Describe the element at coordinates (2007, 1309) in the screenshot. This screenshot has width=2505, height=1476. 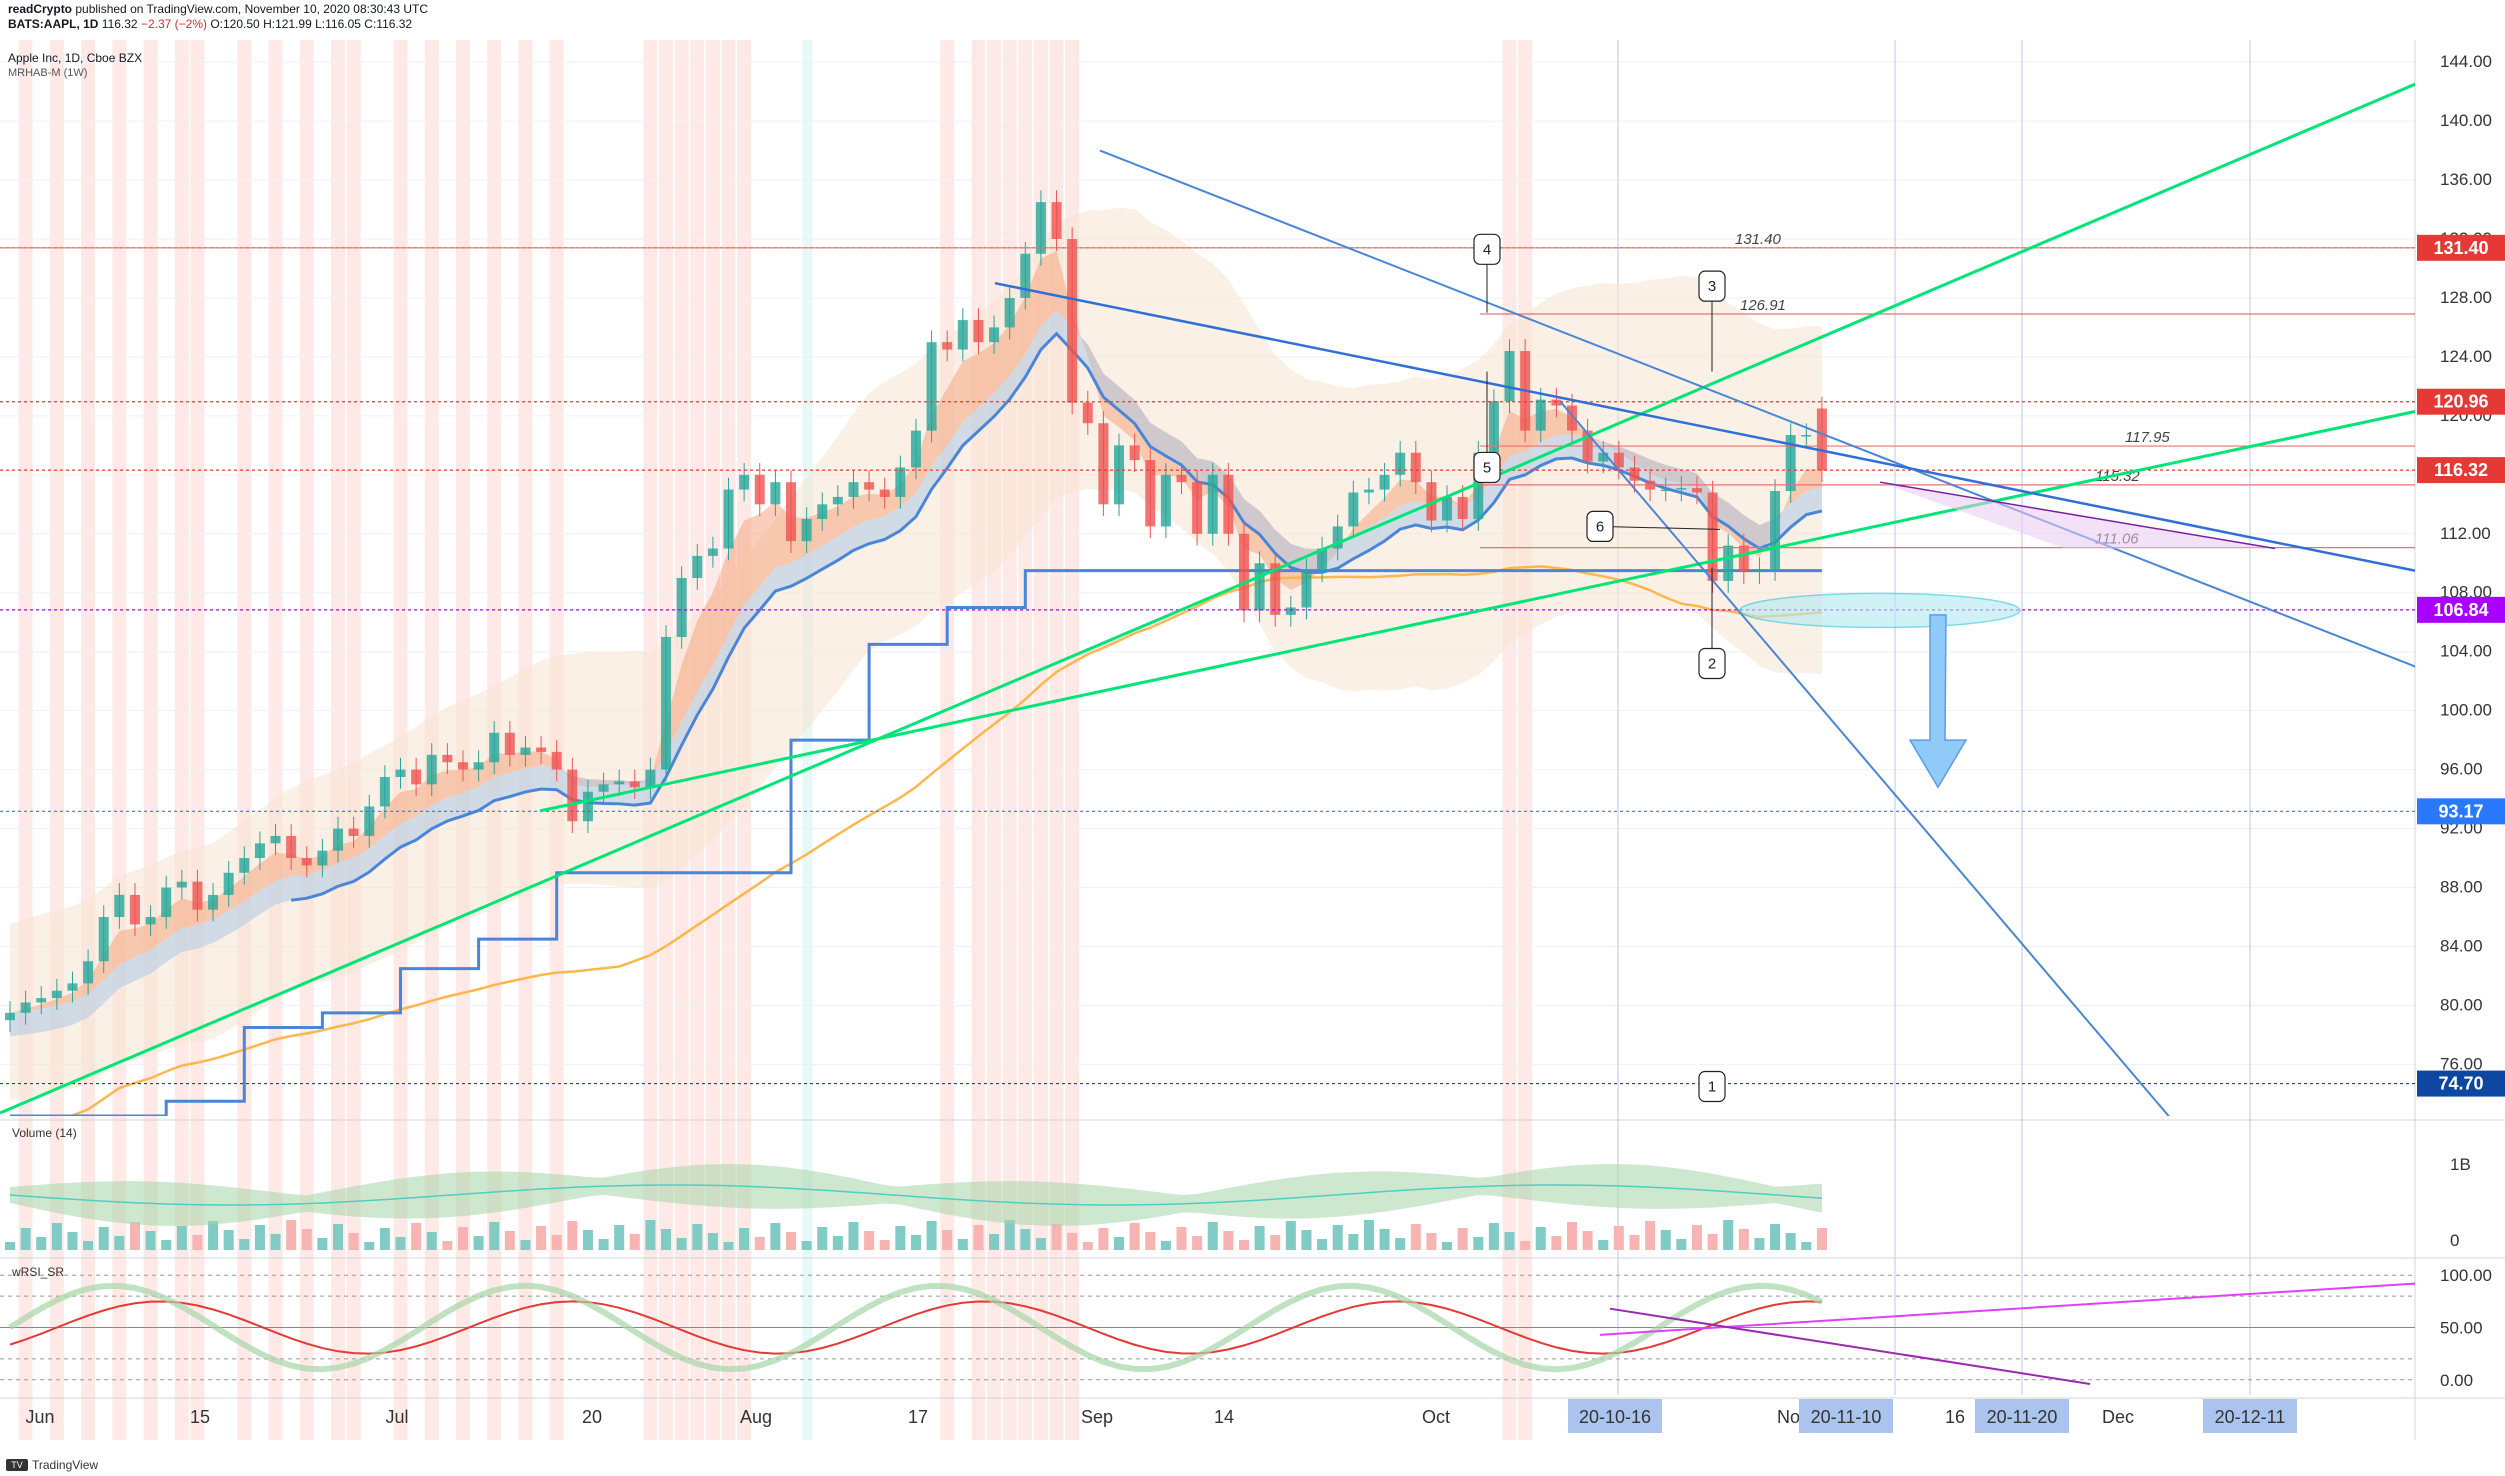
I see `rsi-trend-line` at that location.